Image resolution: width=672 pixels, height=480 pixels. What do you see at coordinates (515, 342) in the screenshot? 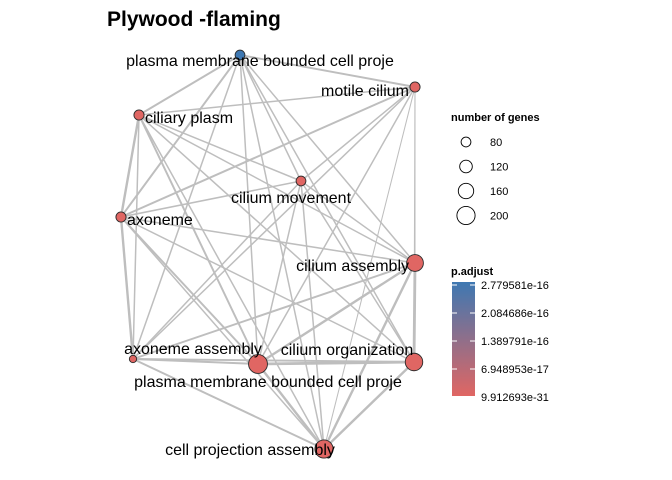
I see `color-legend-label-2: 1.389791e-16` at bounding box center [515, 342].